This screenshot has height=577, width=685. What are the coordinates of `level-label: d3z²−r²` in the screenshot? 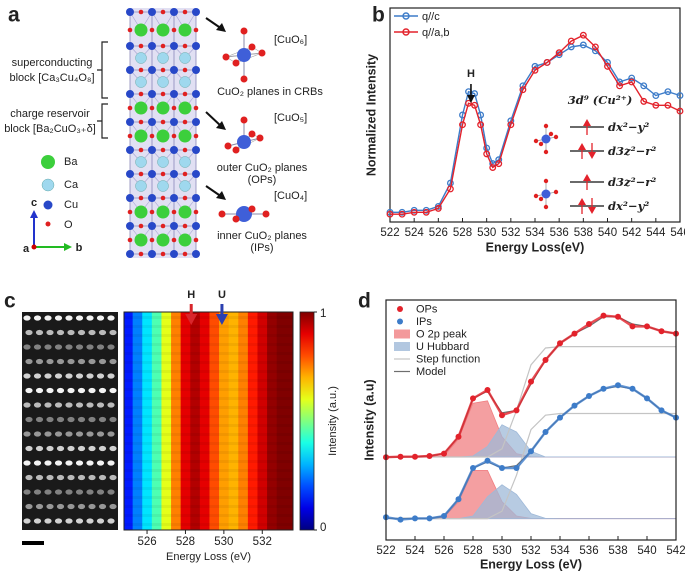 It's located at (632, 151).